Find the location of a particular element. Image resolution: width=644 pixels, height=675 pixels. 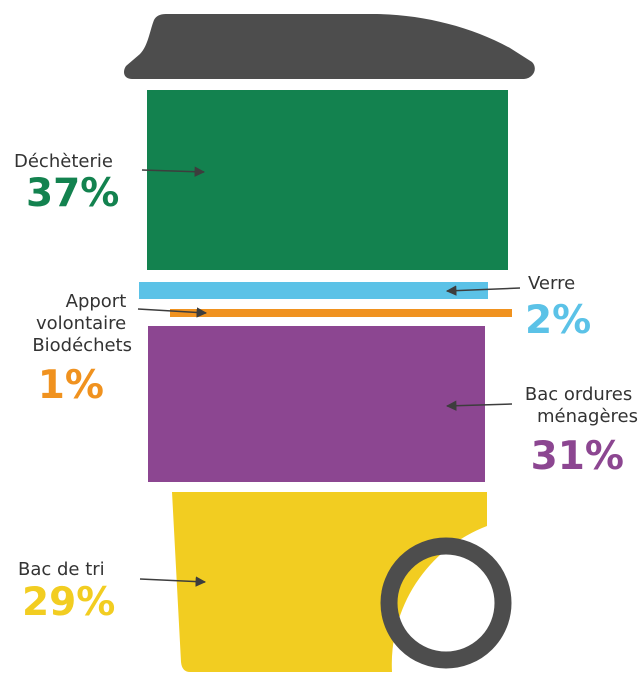

segment-ordures-menageres is located at coordinates (316, 404).